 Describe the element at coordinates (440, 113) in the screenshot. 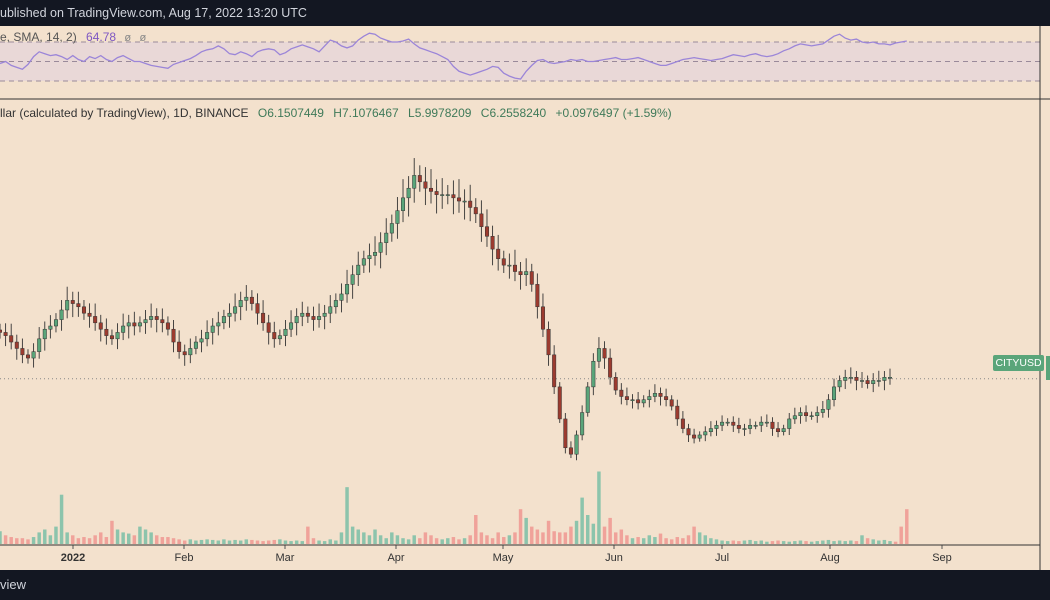

I see `ohlc-low: L5.9978209` at that location.